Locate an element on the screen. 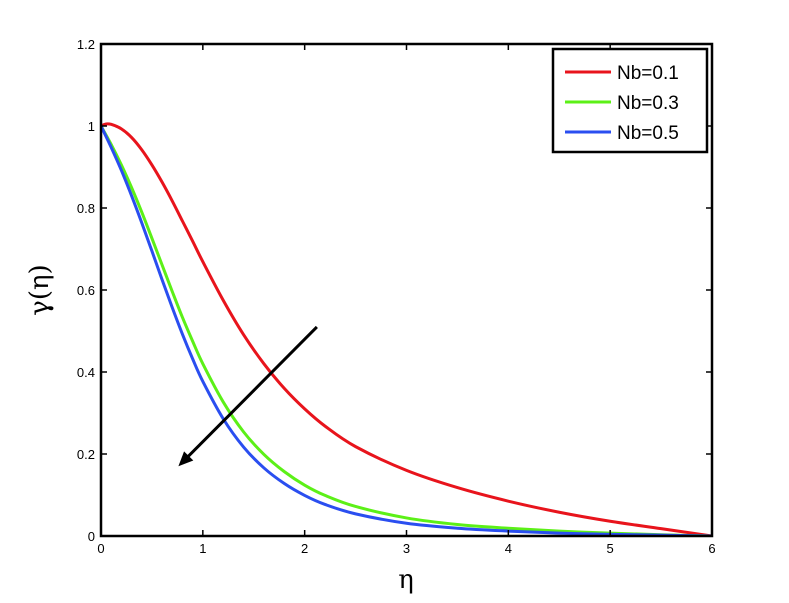 The image size is (789, 603). x-tick-label: 3 is located at coordinates (406, 548).